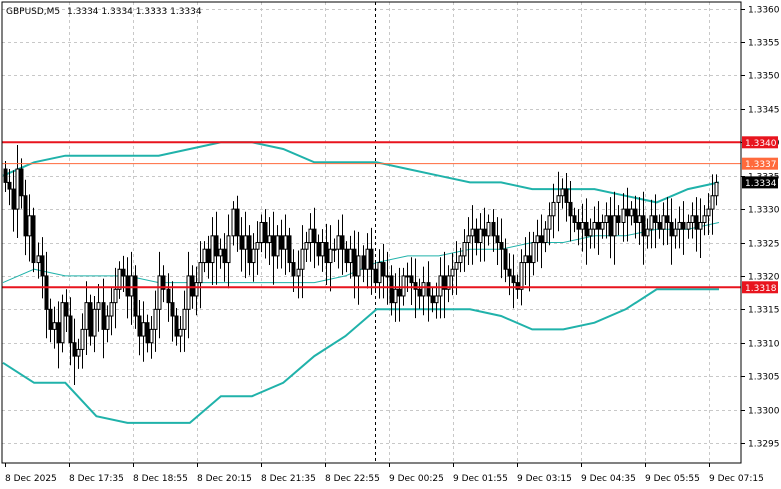 The height and width of the screenshot is (489, 781). What do you see at coordinates (480, 479) in the screenshot?
I see `time-tick-label: 9 Dec 01:55` at bounding box center [480, 479].